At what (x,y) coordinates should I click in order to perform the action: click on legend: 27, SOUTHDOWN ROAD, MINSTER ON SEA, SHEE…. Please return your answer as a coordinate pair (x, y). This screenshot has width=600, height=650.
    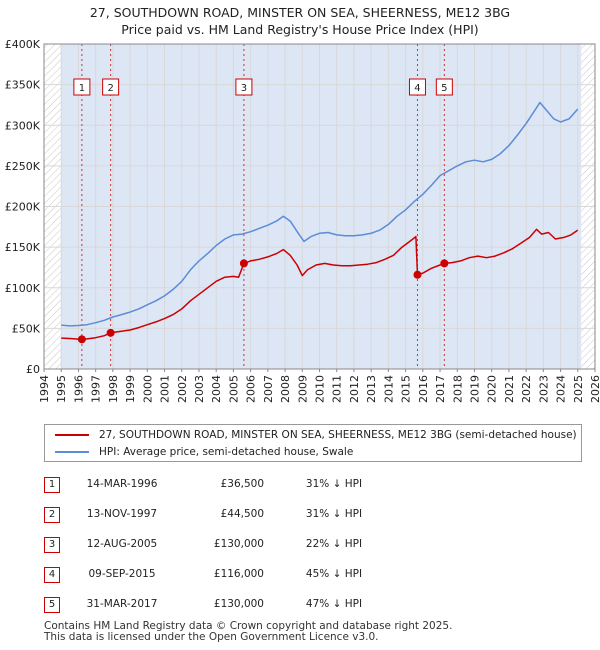
    Looking at the image, I should click on (313, 443).